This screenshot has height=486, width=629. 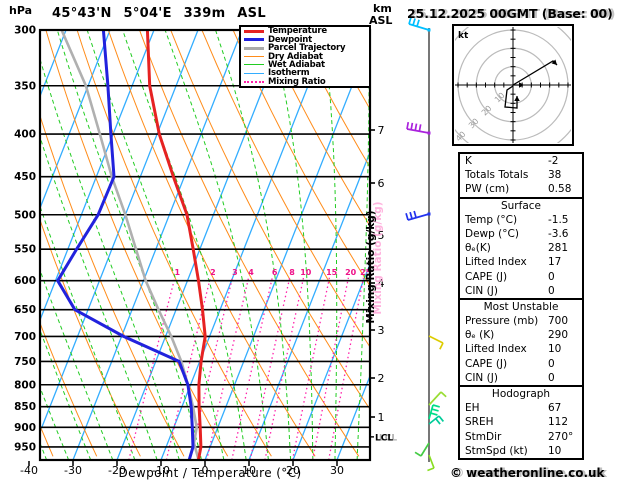 What do you see at coordinates (235, 272) in the screenshot?
I see `mixing-ratio-value-label: 3` at bounding box center [235, 272].